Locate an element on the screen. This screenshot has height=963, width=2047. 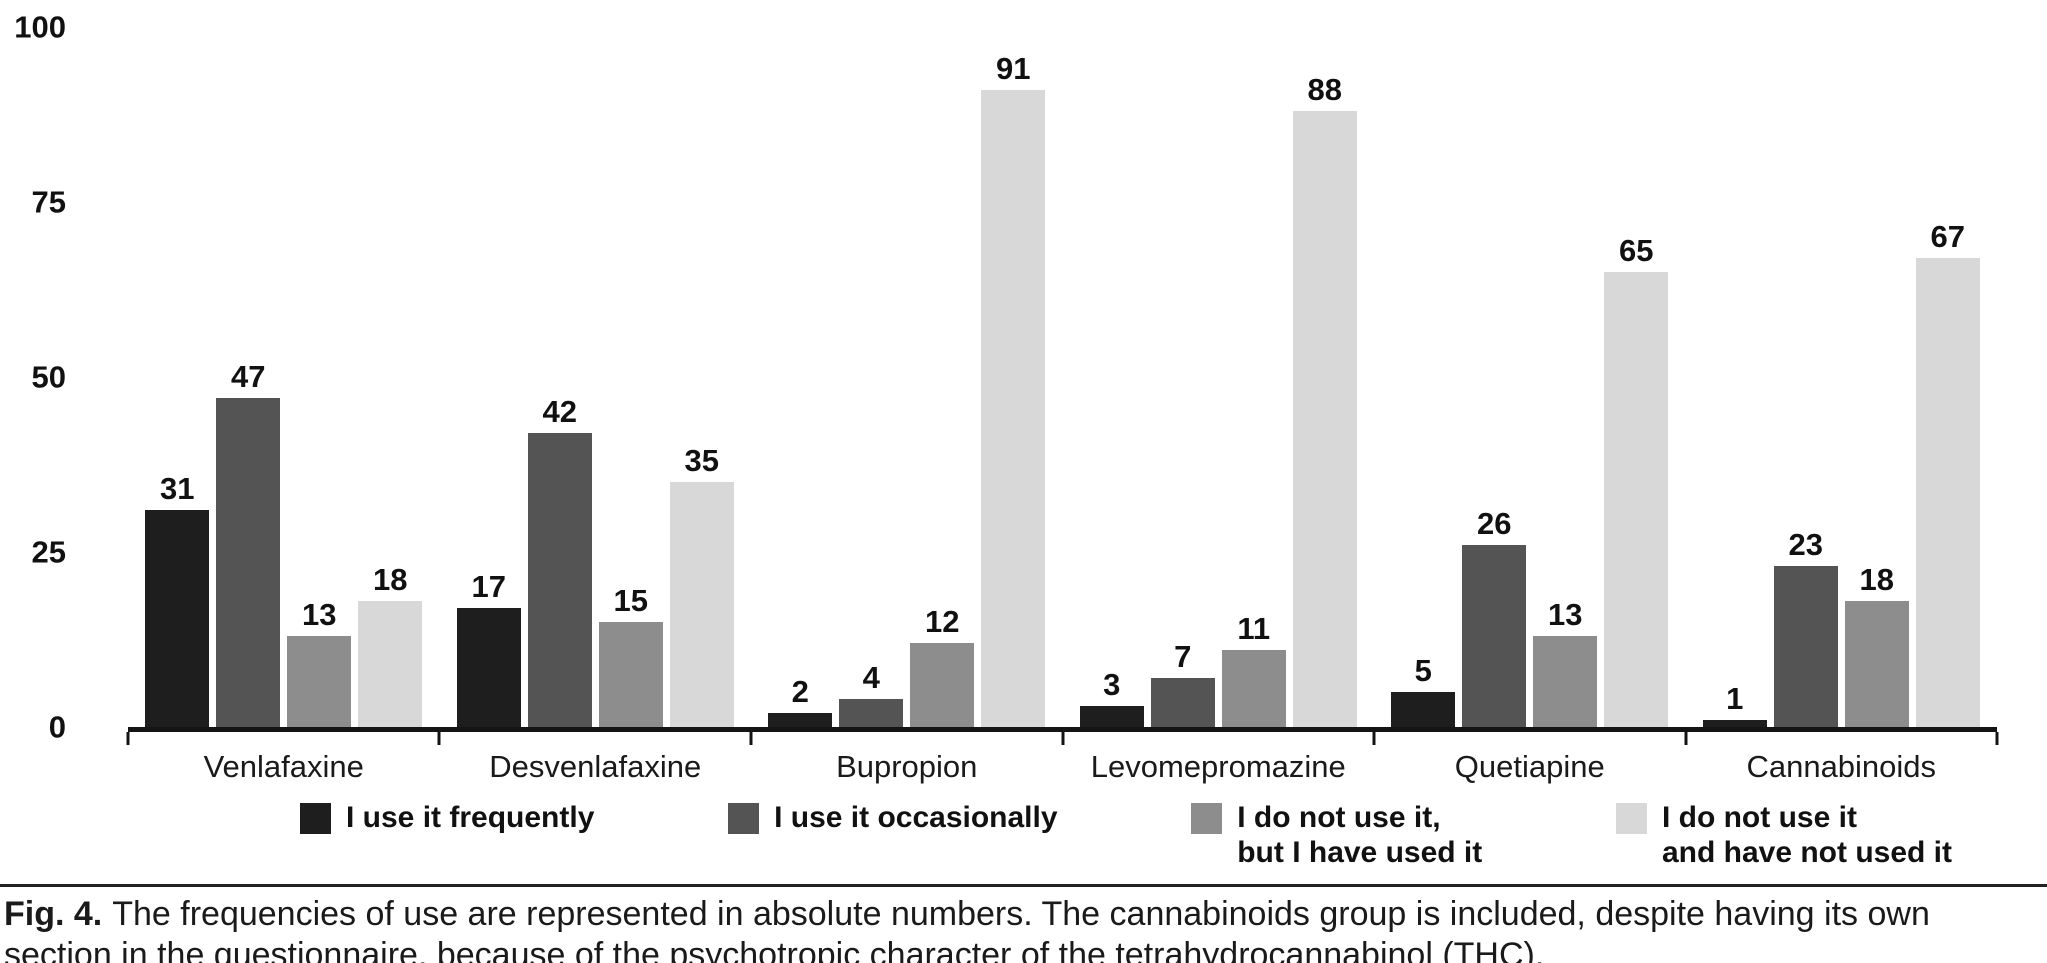
bar-group: 1 23 18 67 is located at coordinates (1842, 377).